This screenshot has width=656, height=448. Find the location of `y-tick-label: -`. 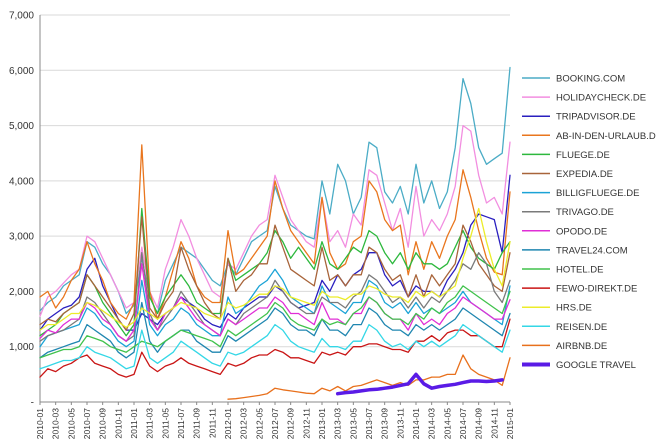

y-tick-label: - is located at coordinates (32, 403).